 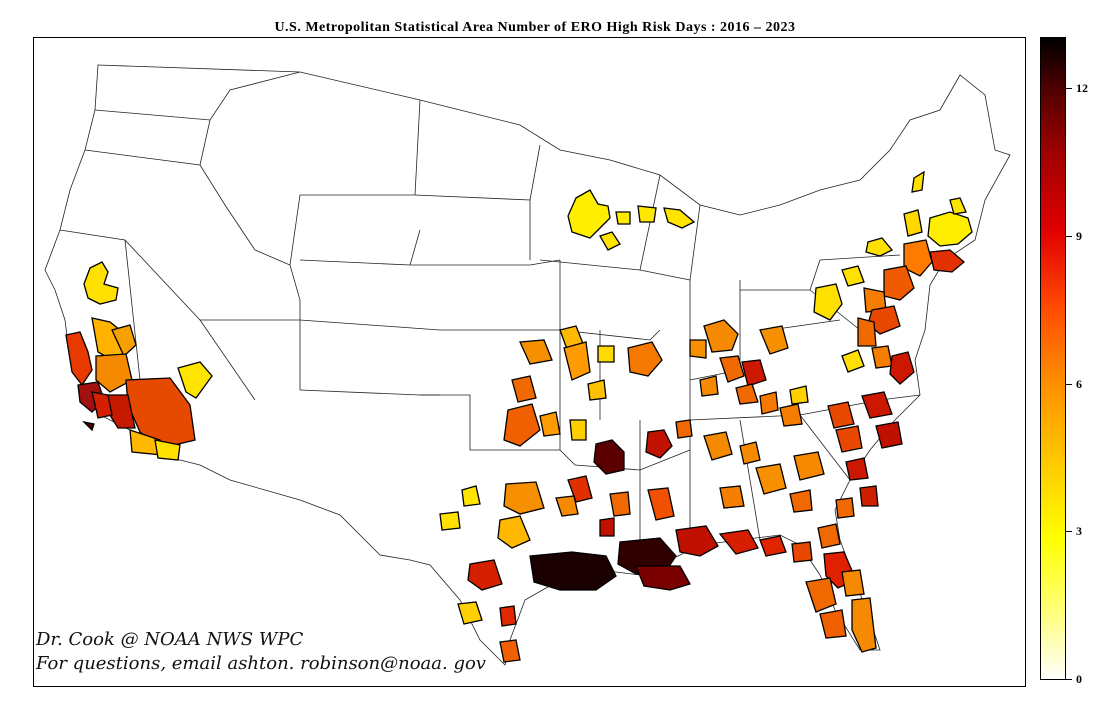 I want to click on metro-channel-islands, so click(x=88, y=426).